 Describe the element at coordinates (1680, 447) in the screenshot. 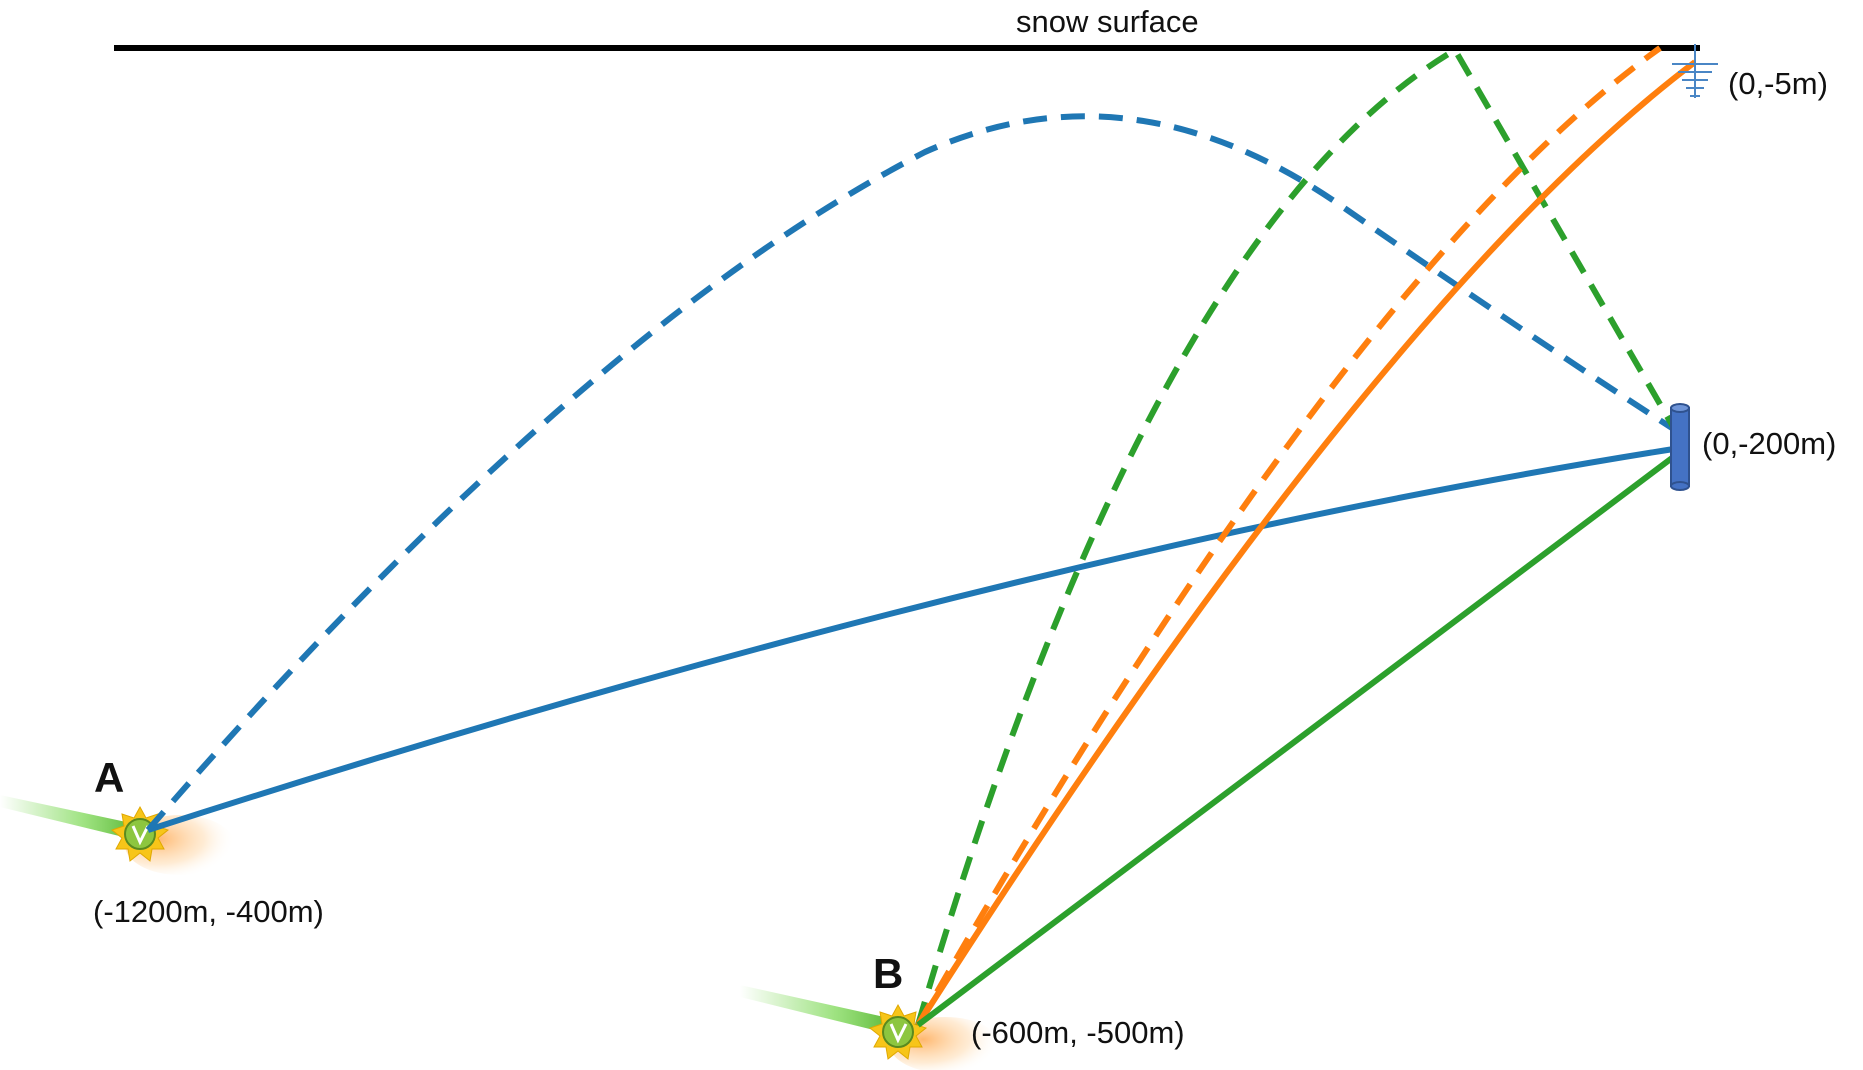

I see `deep-antenna-icon` at that location.